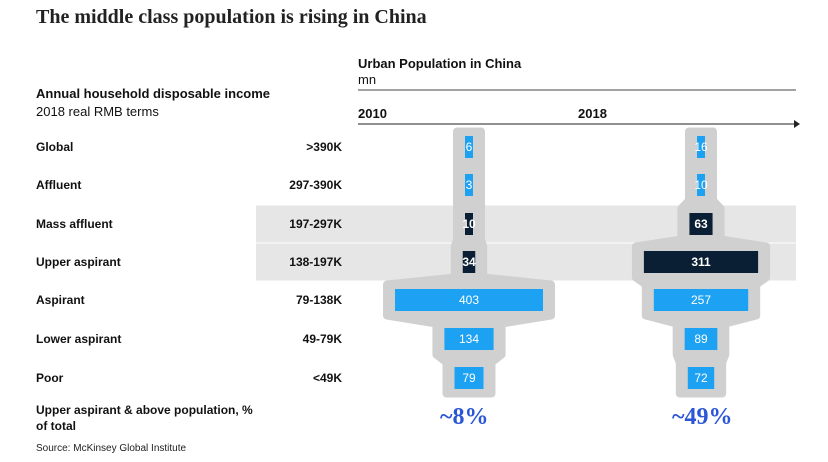 The width and height of the screenshot is (828, 462). I want to click on data-label-2018-lower-aspirant: 89, so click(701, 339).